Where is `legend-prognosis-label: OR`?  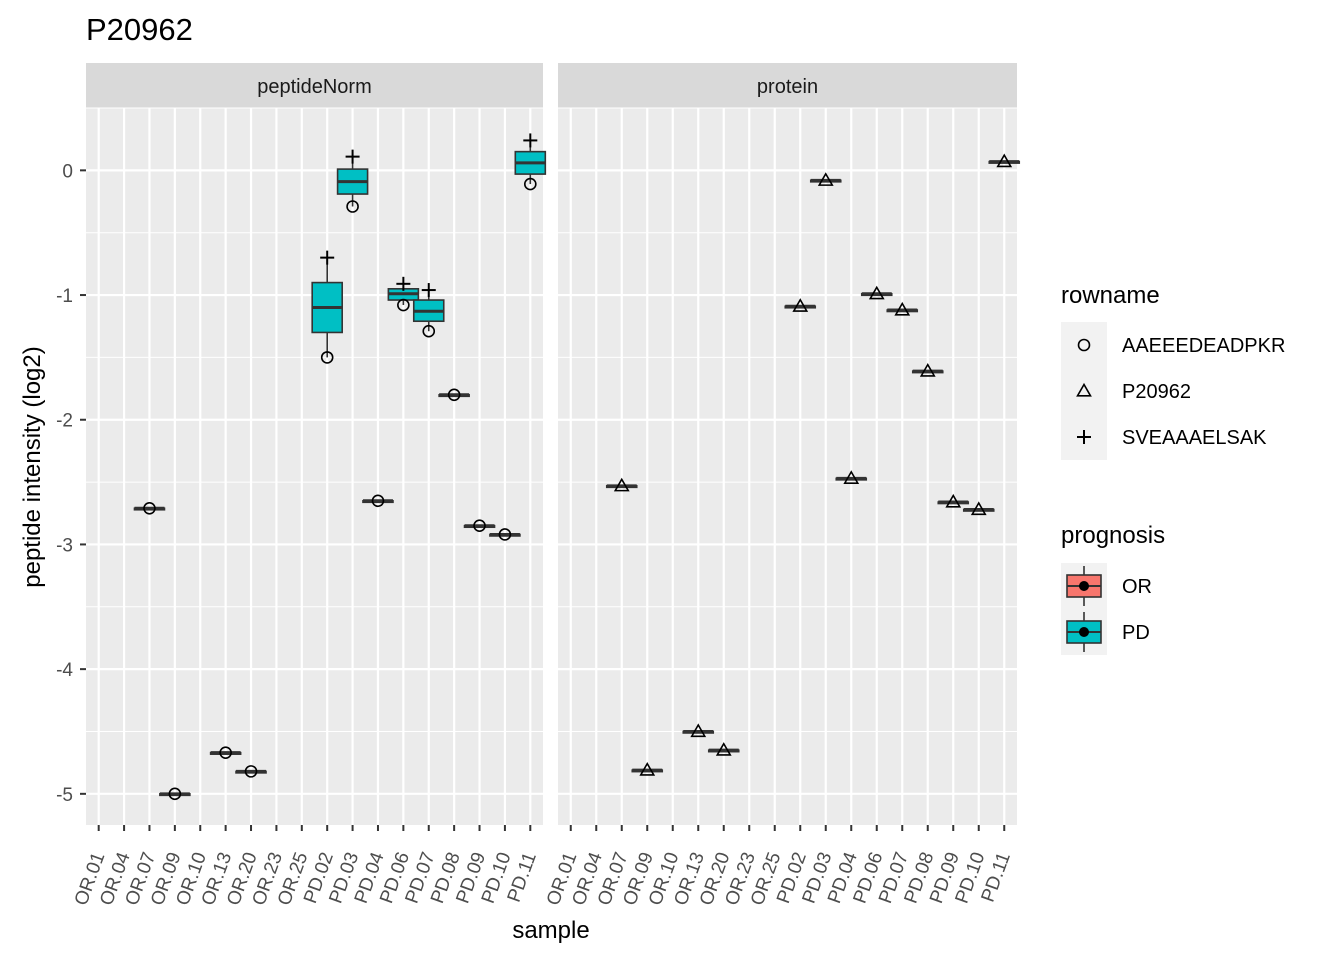
legend-prognosis-label: OR is located at coordinates (1137, 587).